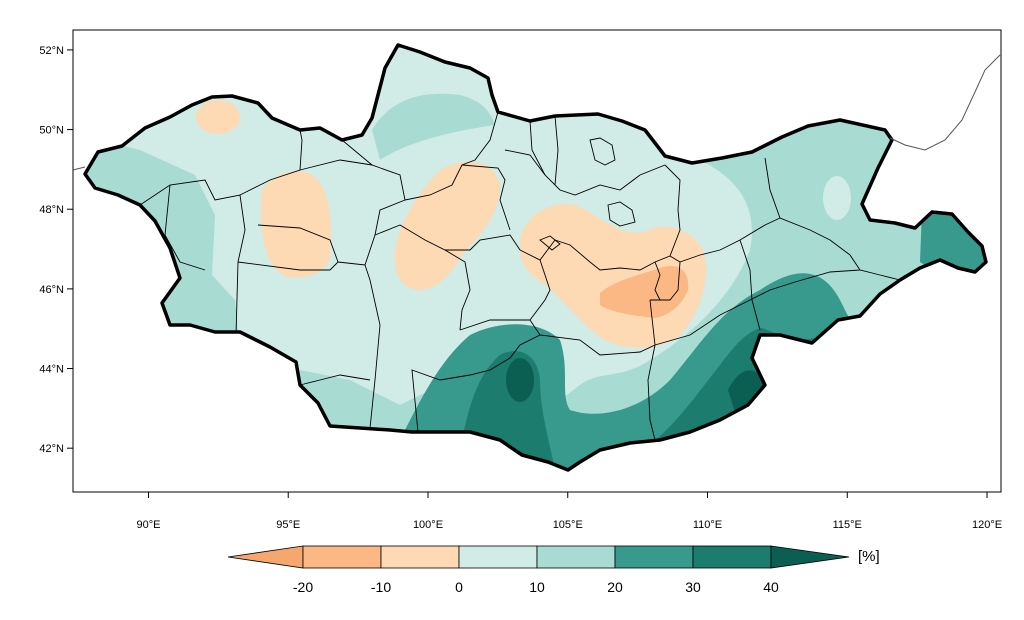 This screenshot has width=1024, height=620. Describe the element at coordinates (538, 570) in the screenshot. I see `colorbar: -20 -10 0 10 20 30 40` at that location.